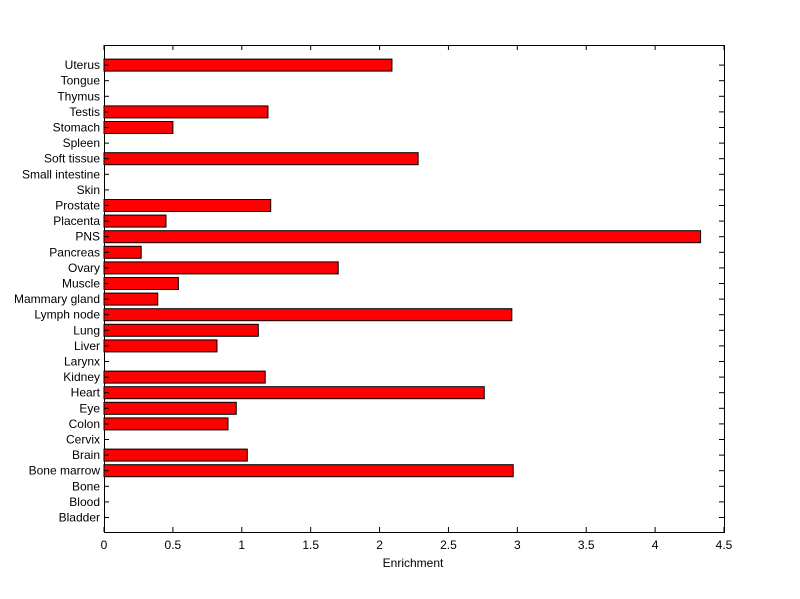 The image size is (800, 599). I want to click on y-tick-label-pancreas: Pancreas, so click(74, 252).